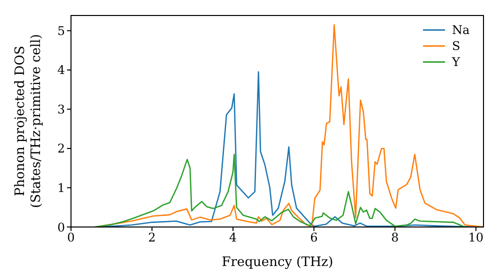 This screenshot has height=280, width=500. What do you see at coordinates (233, 237) in the screenshot?
I see `x-tick-label: 4` at bounding box center [233, 237].